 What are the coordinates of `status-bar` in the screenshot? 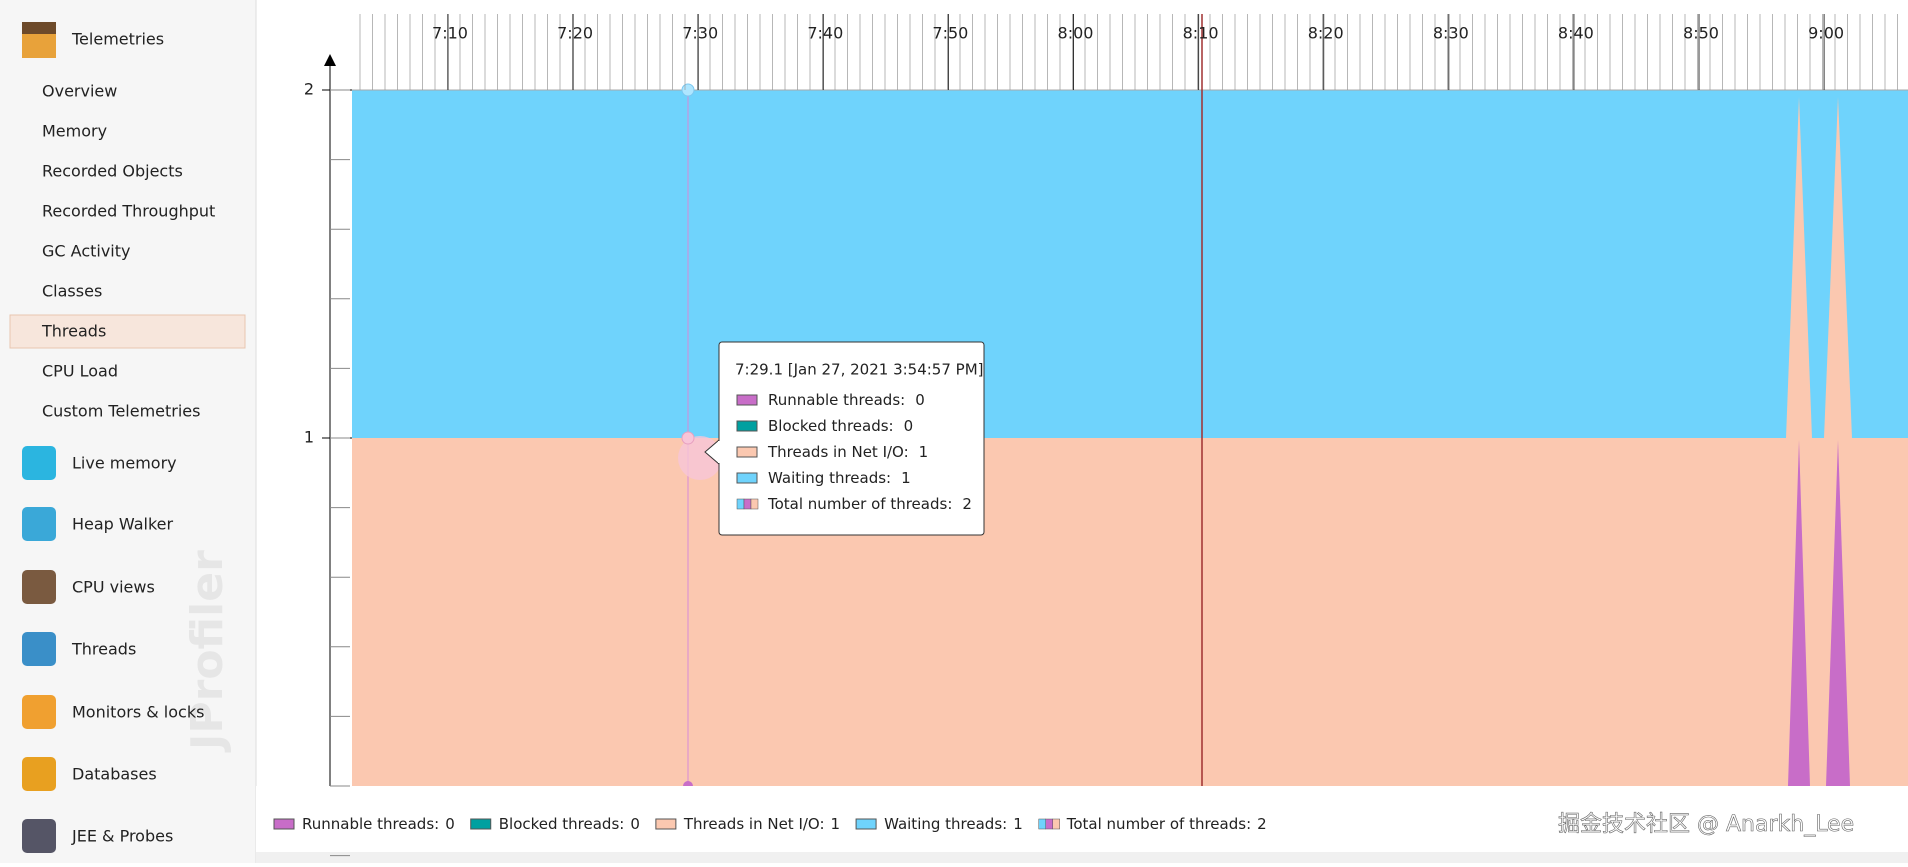 It's located at (1082, 857).